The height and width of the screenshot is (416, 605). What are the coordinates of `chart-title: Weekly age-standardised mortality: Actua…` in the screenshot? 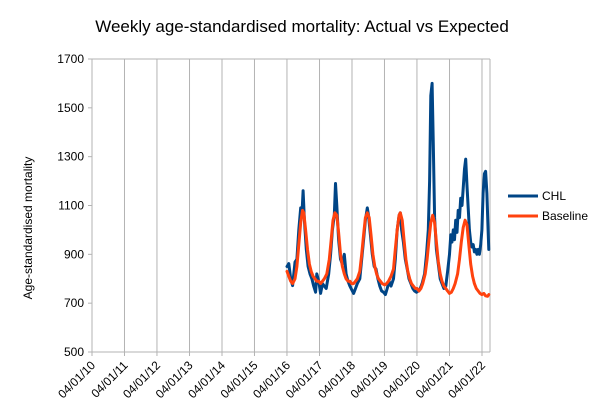 It's located at (302, 26).